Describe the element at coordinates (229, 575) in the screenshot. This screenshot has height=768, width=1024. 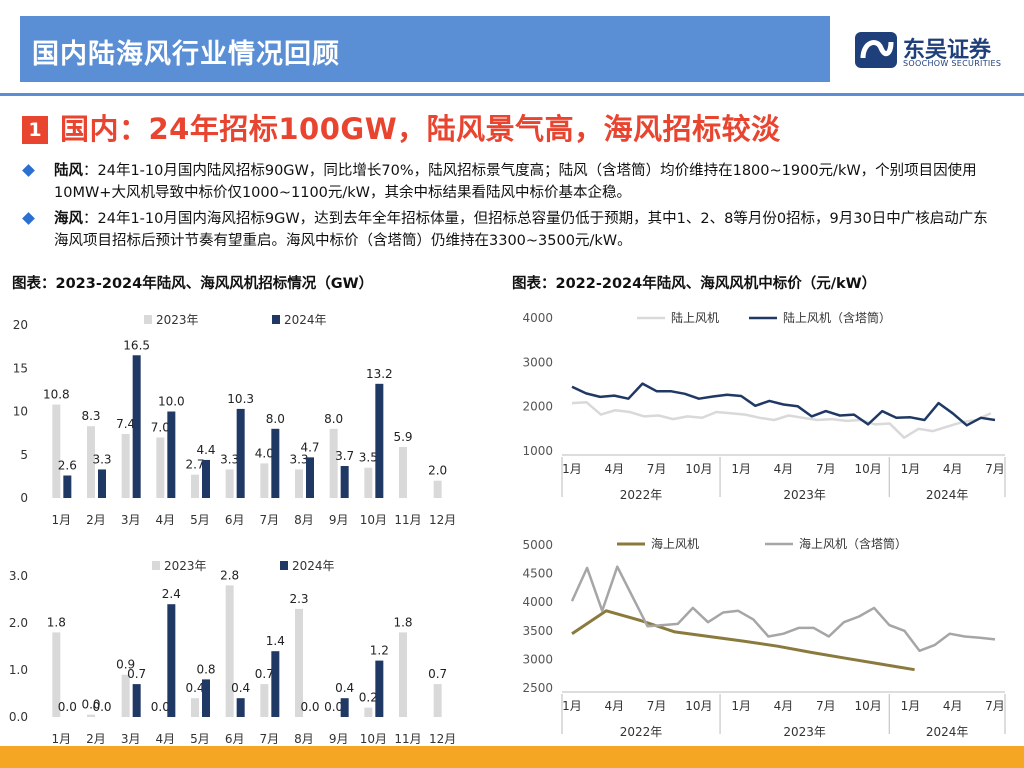
I see `data-label: 2.8` at that location.